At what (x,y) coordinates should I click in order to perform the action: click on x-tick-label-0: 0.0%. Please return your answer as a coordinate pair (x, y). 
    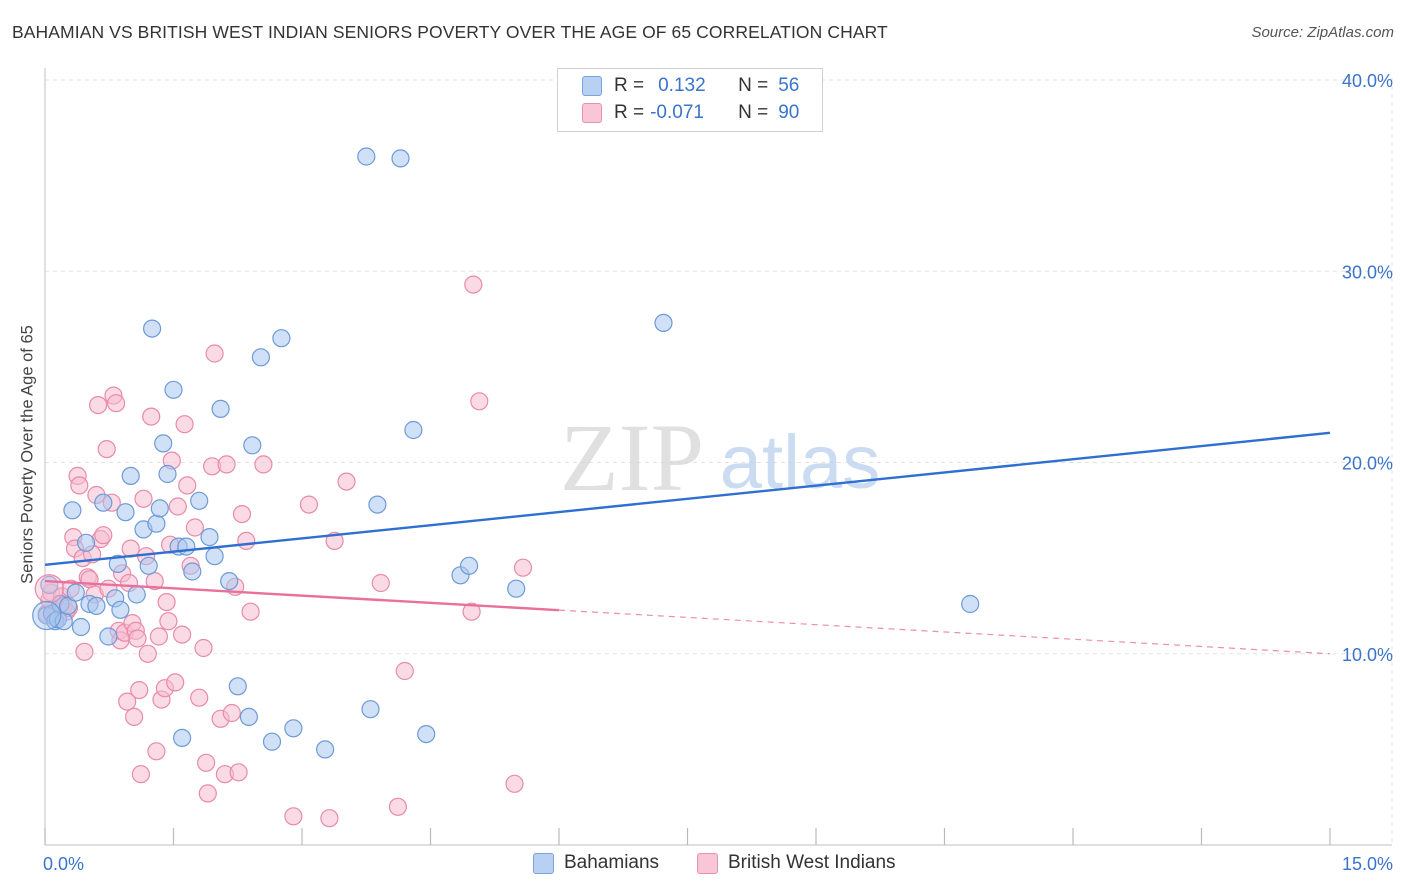
    Looking at the image, I should click on (63, 864).